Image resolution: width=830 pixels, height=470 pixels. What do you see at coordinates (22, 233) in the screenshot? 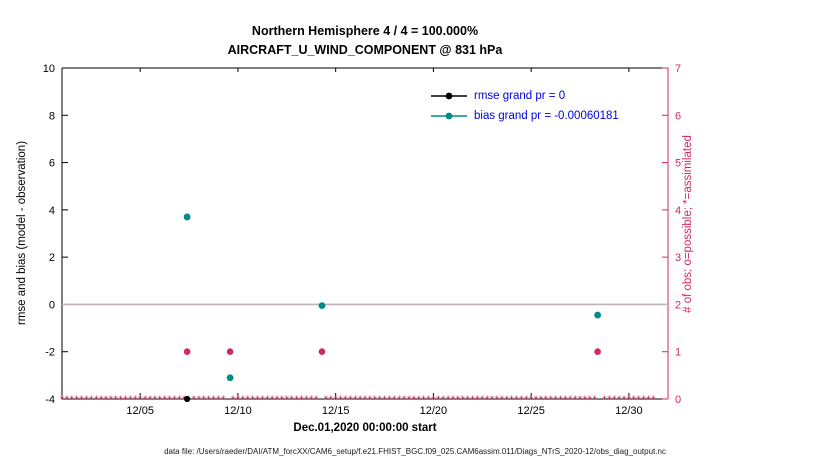
I see `left-axis-label: rmse and bias (model - observation)` at bounding box center [22, 233].